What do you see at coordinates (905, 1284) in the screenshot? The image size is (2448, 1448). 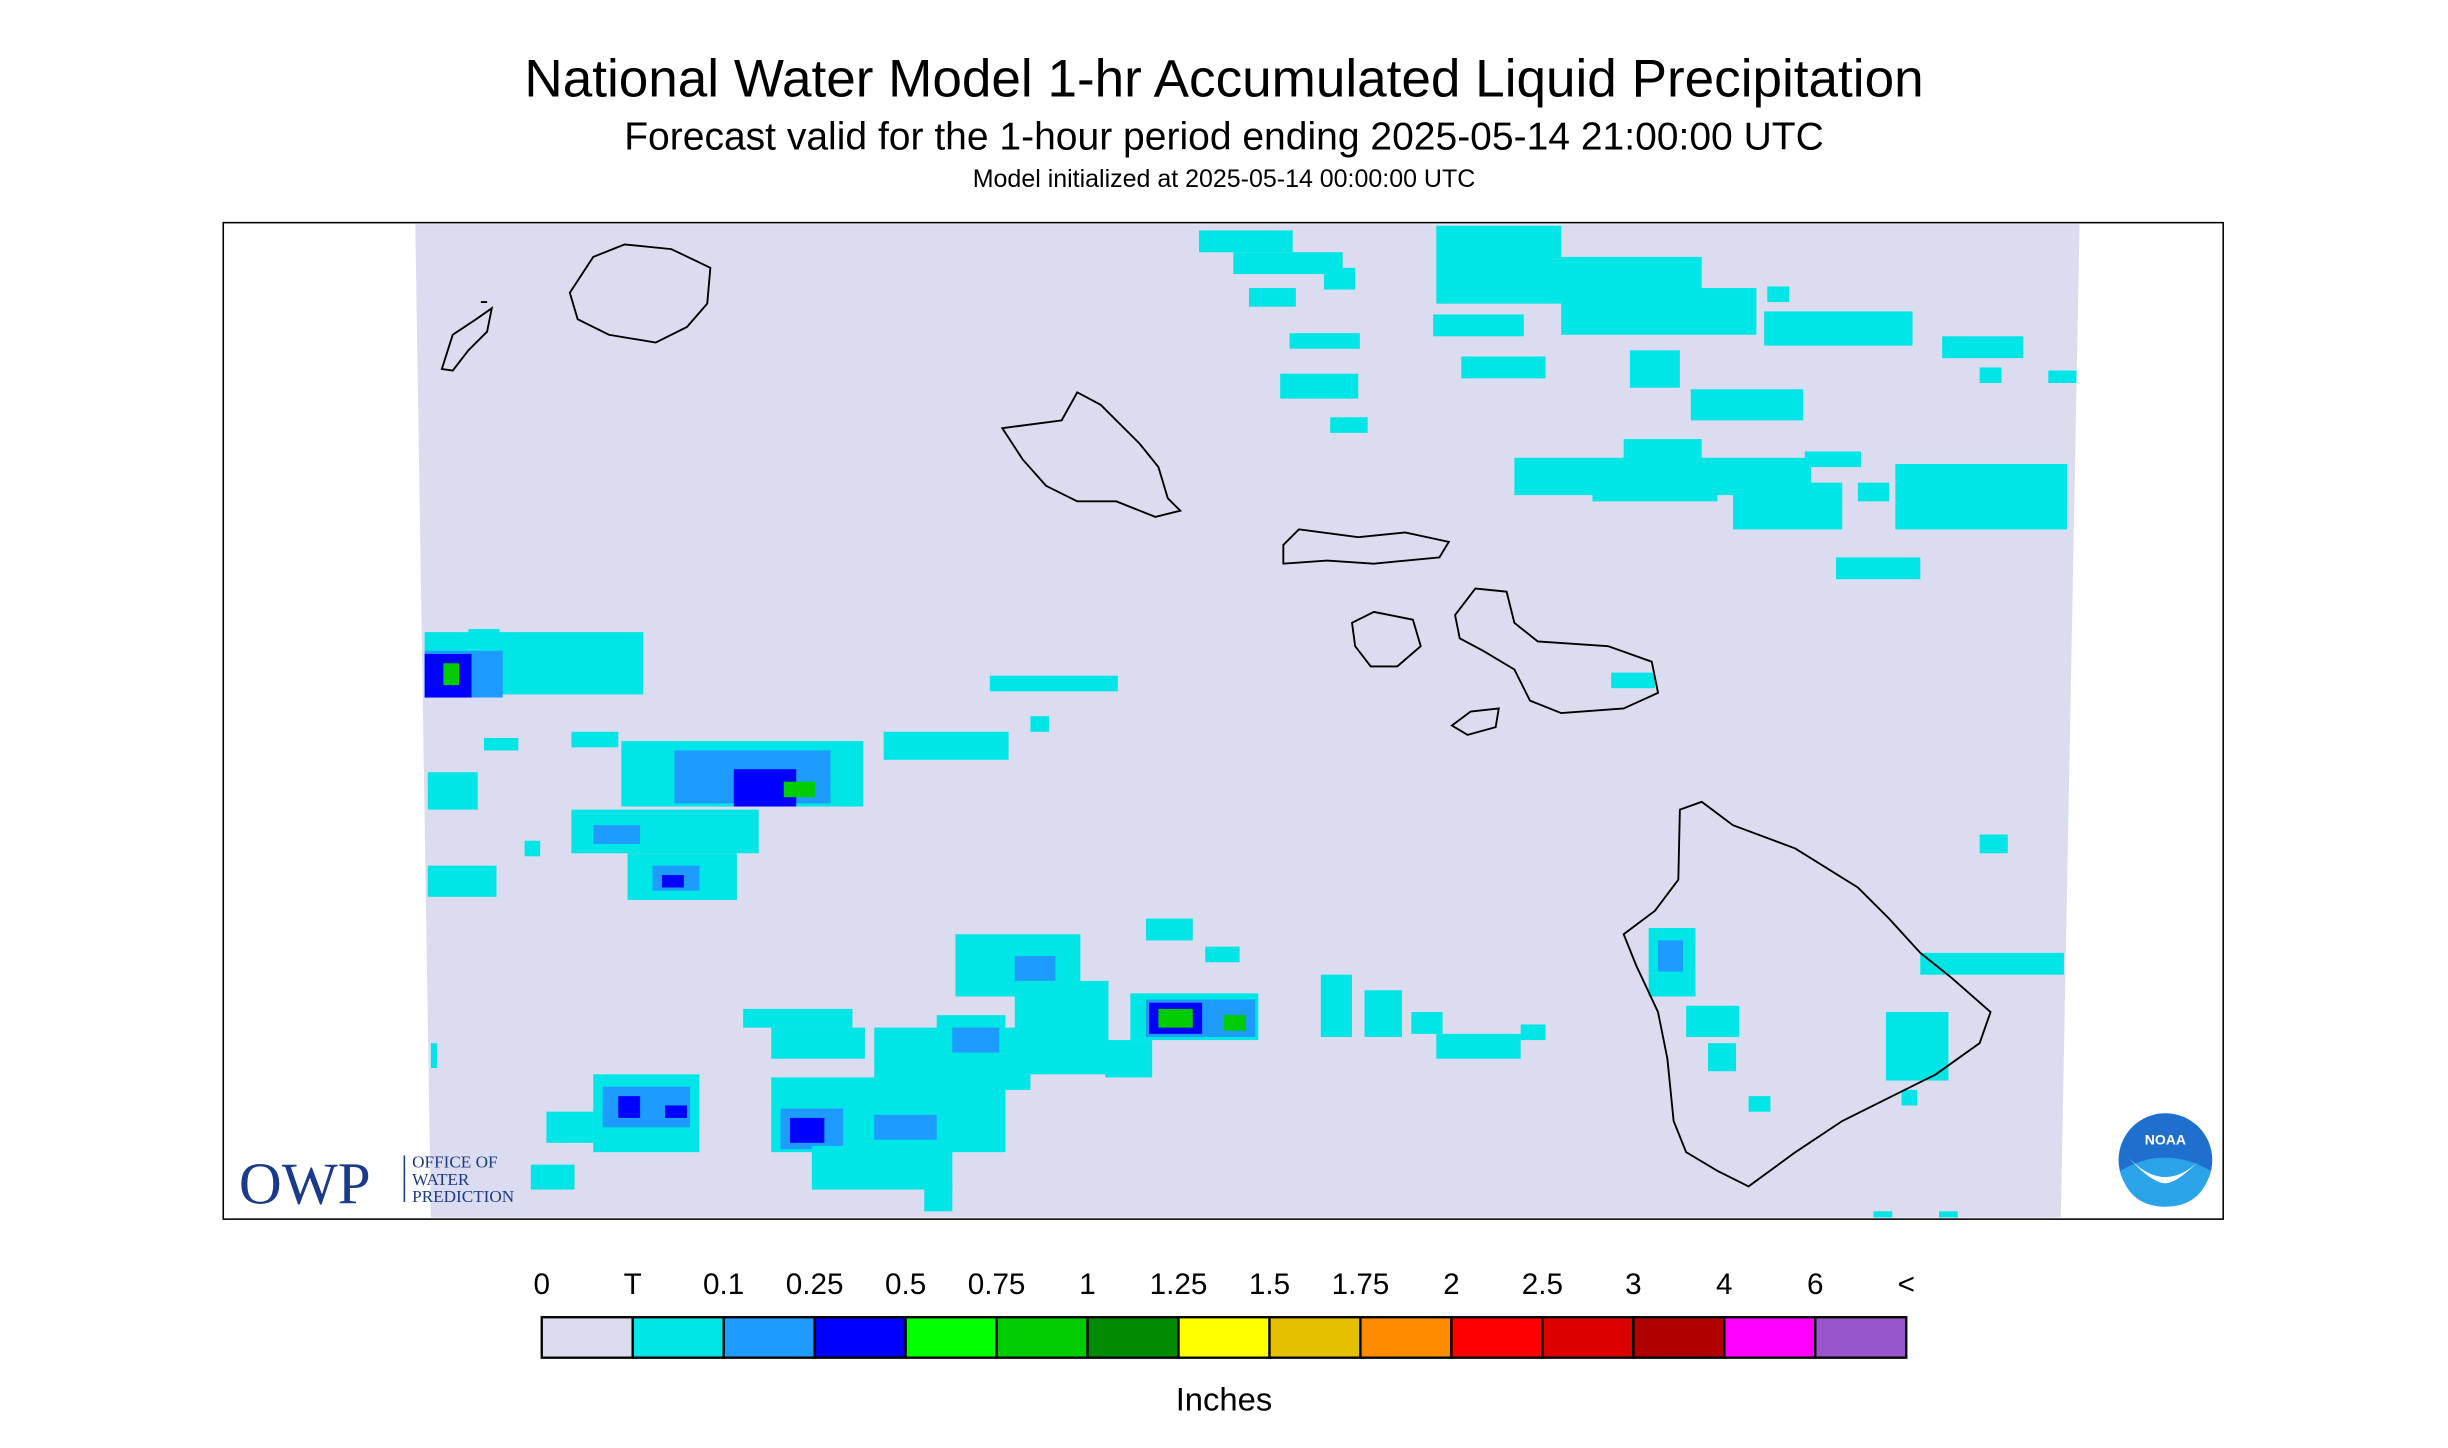 I see `legend-label: 0.5` at bounding box center [905, 1284].